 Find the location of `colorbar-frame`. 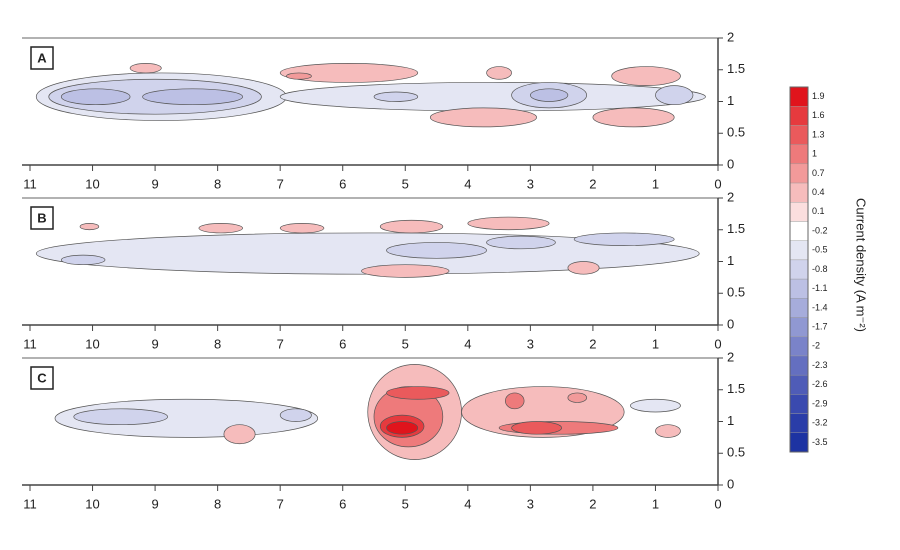

colorbar-frame is located at coordinates (799, 269).